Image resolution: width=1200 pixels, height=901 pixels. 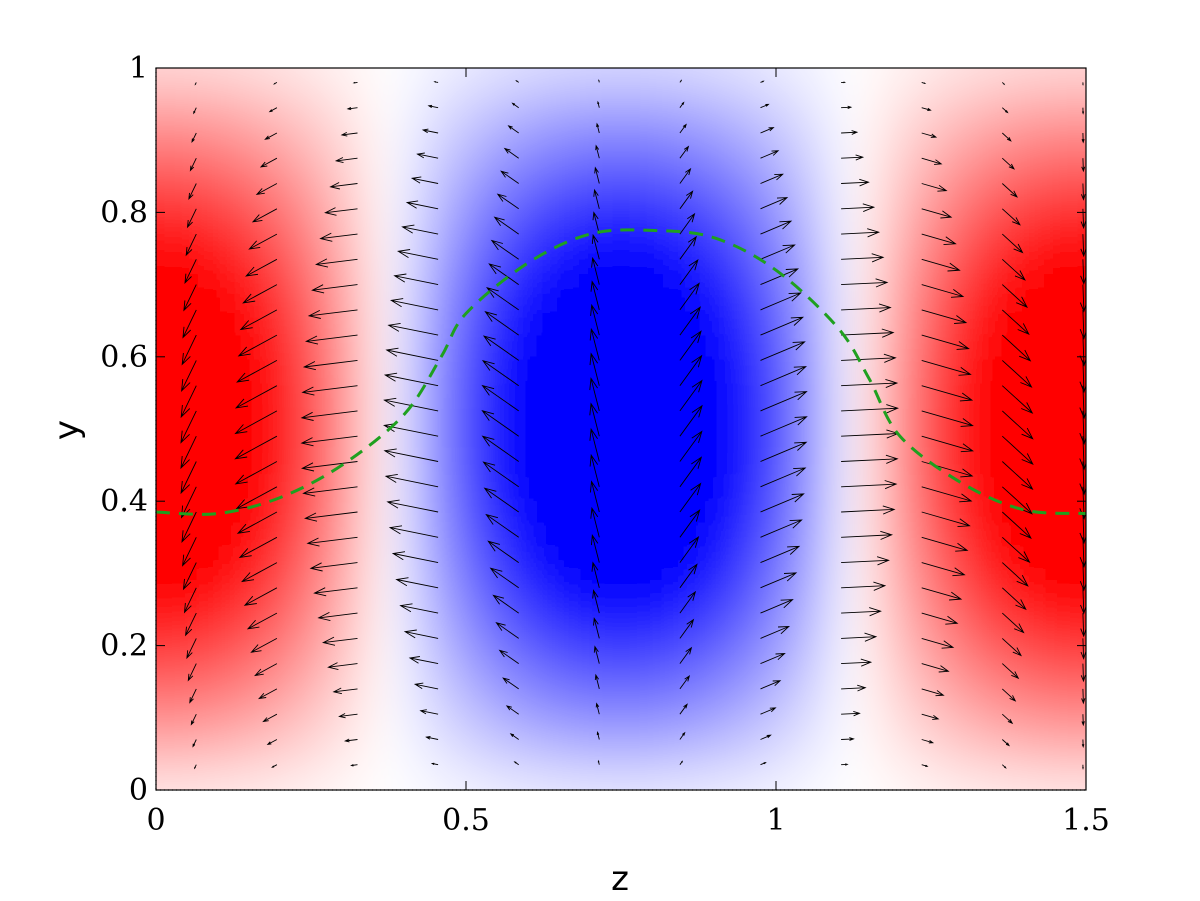 I want to click on x-axis-title: z, so click(x=620, y=879).